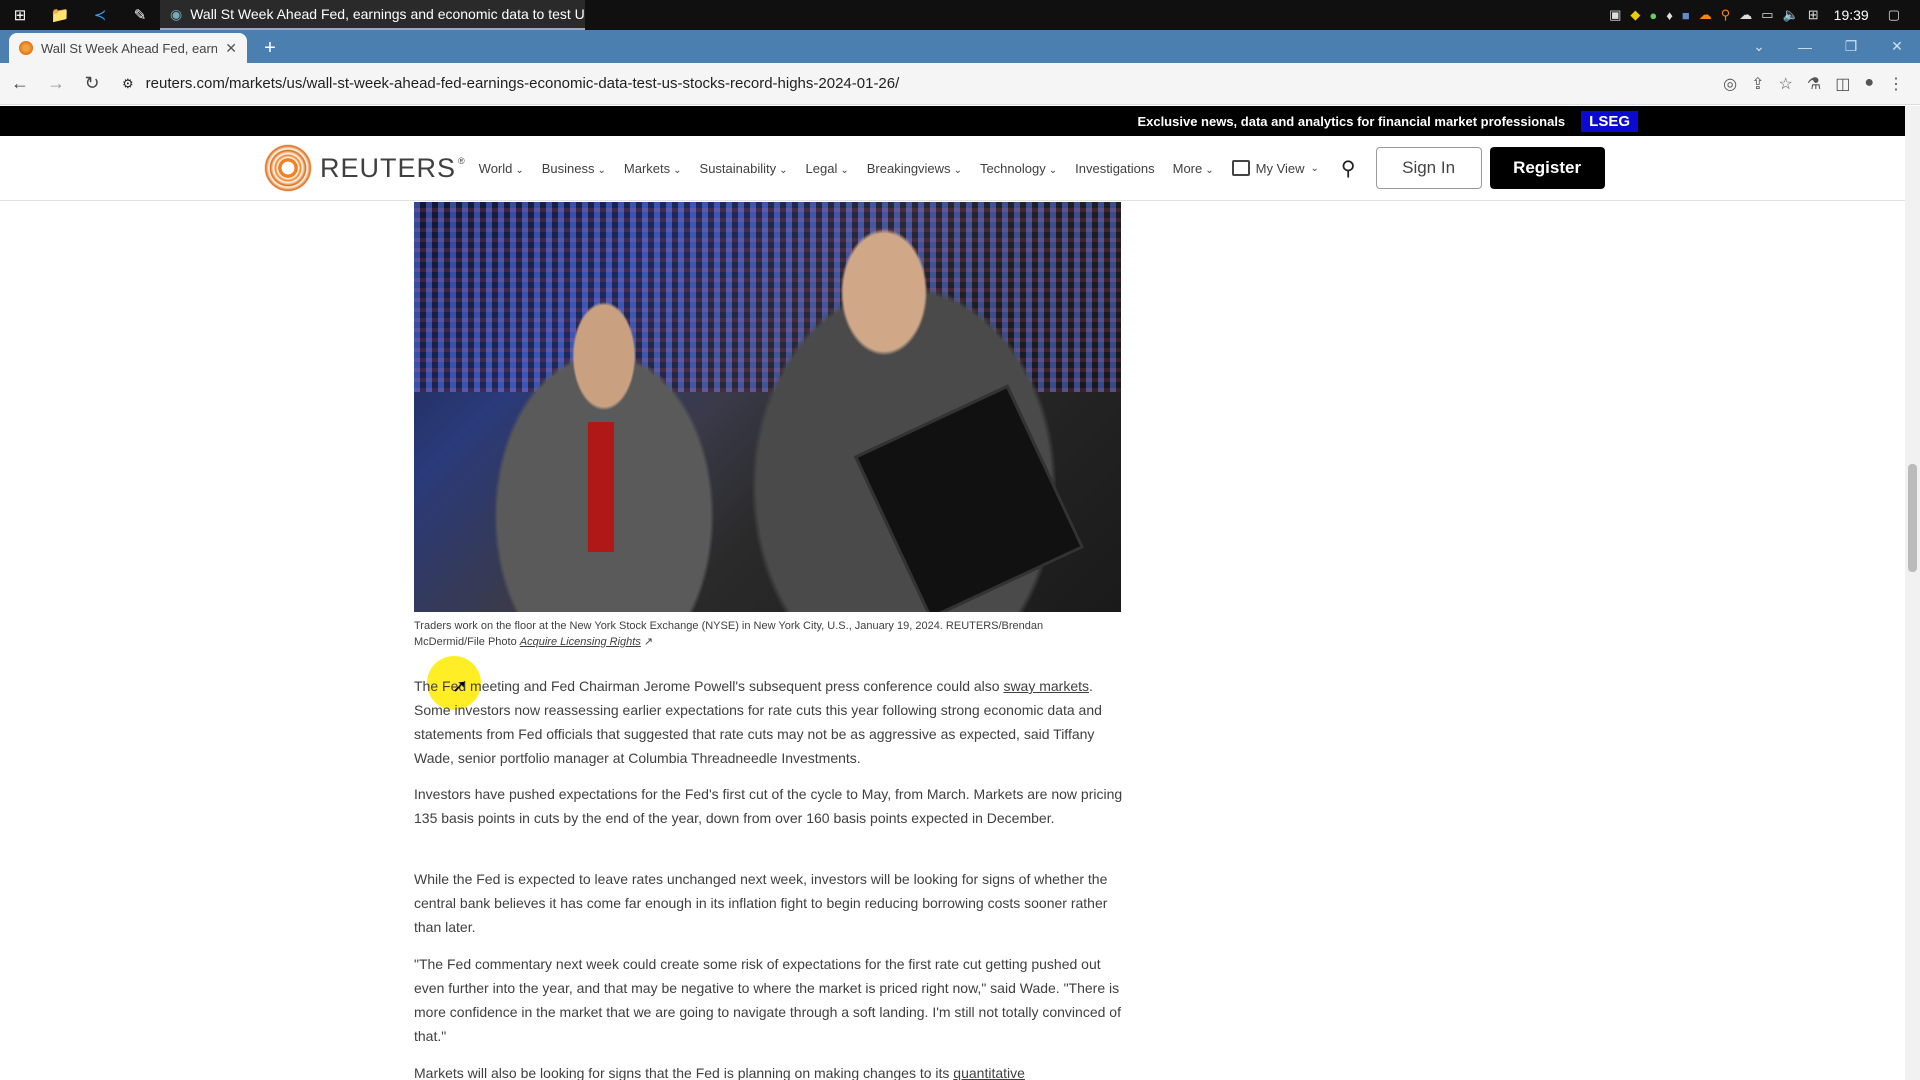 This screenshot has height=1080, width=1920. Describe the element at coordinates (1869, 82) in the screenshot. I see `profile-avatar-icon: ●` at that location.